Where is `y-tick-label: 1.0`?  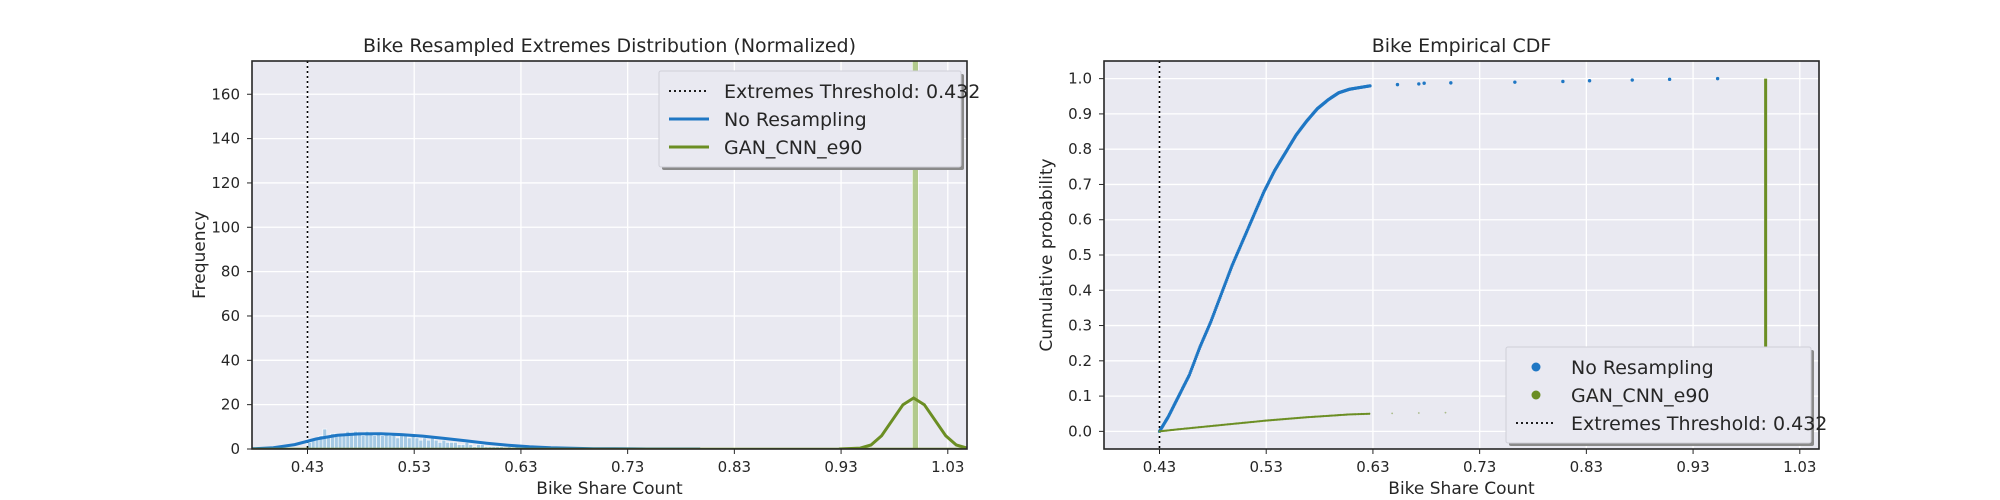 y-tick-label: 1.0 is located at coordinates (1080, 79).